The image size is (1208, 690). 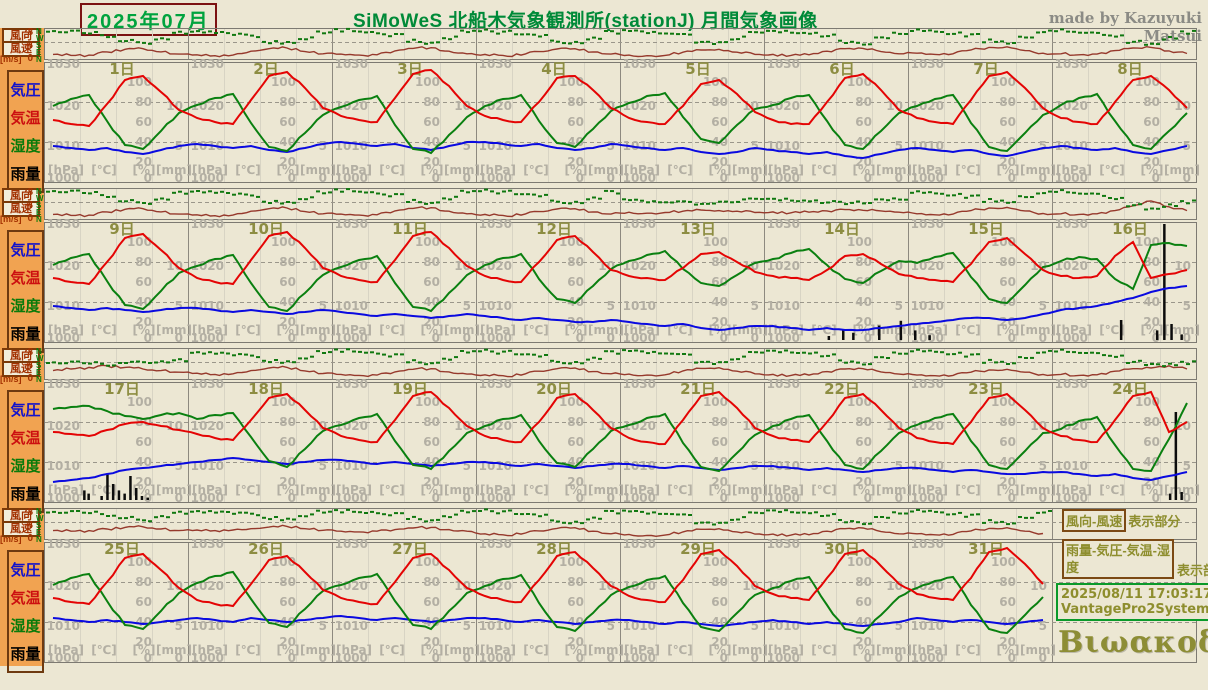 What do you see at coordinates (927, 498) in the screenshot?
I see `svg-text: 1000` at bounding box center [927, 498].